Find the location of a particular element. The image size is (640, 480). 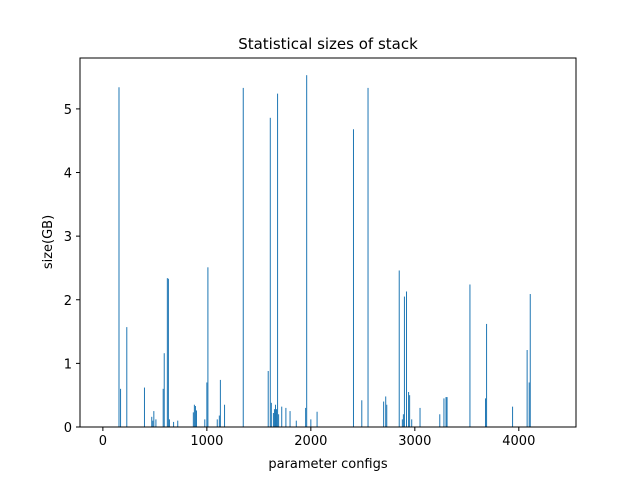

x-tick-label: 0 is located at coordinates (103, 441).